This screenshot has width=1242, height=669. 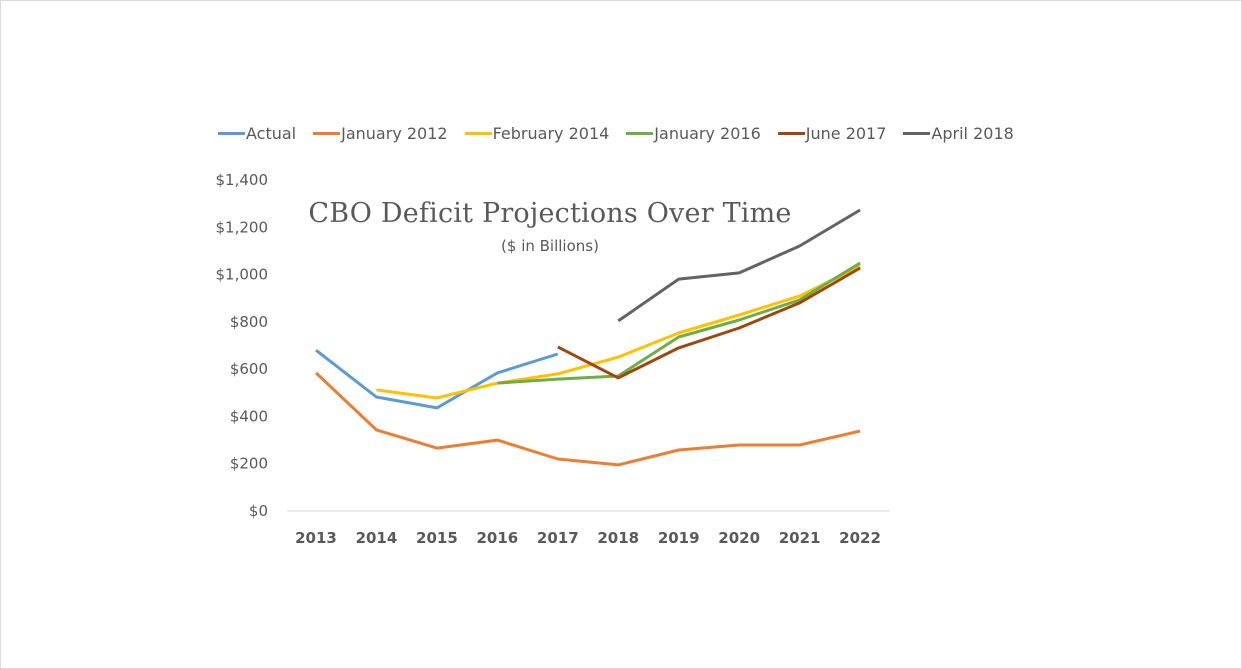 What do you see at coordinates (707, 133) in the screenshot?
I see `legend-label: January 2016` at bounding box center [707, 133].